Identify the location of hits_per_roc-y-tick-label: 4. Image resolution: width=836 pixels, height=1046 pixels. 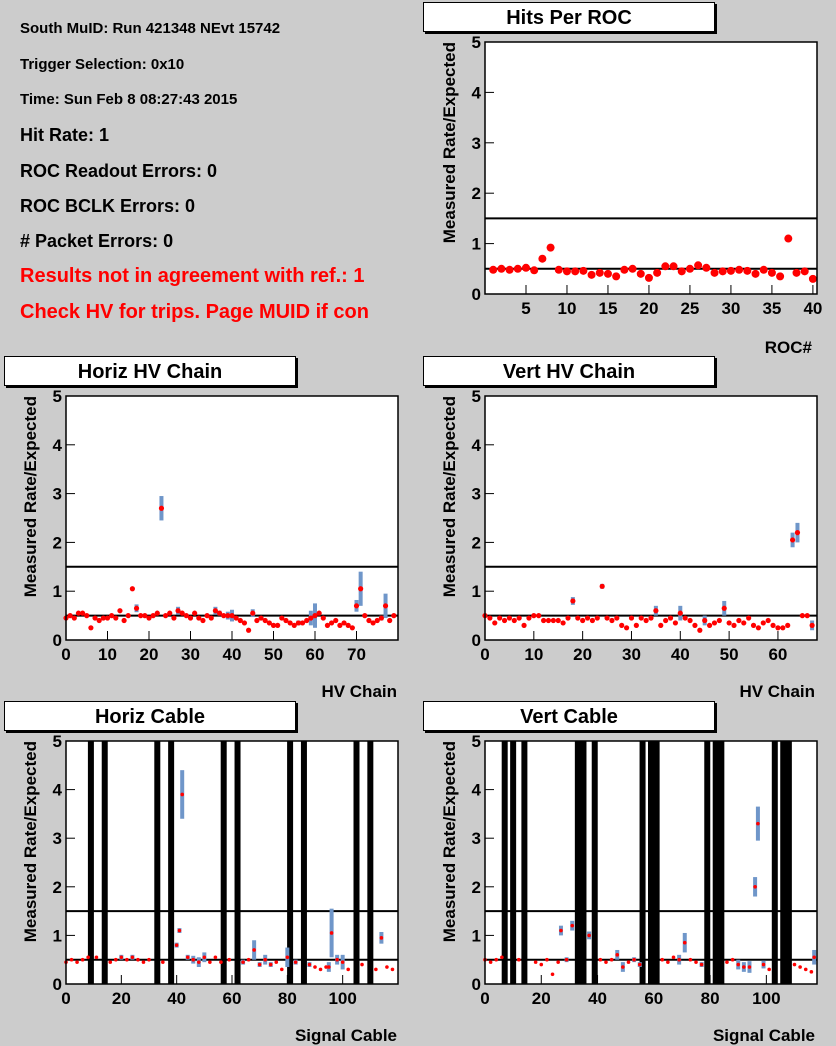
(477, 92).